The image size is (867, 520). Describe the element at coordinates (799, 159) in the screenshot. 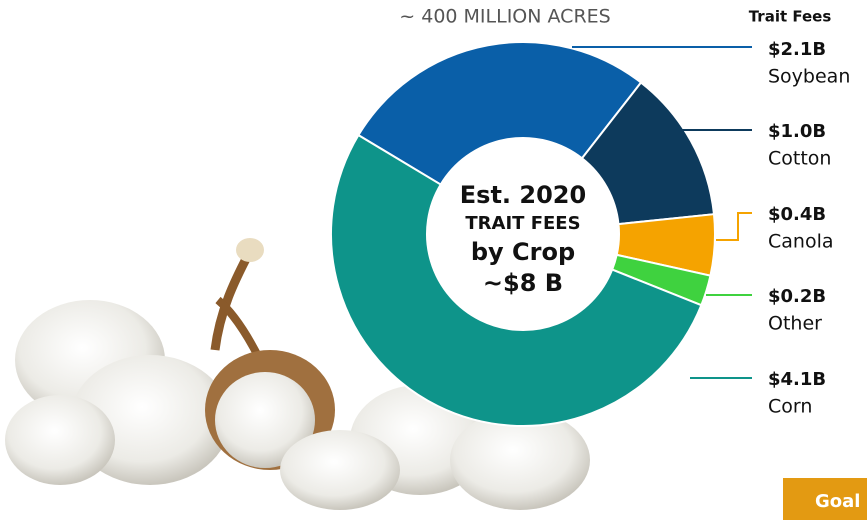

I see `legend-label: Cotton` at that location.